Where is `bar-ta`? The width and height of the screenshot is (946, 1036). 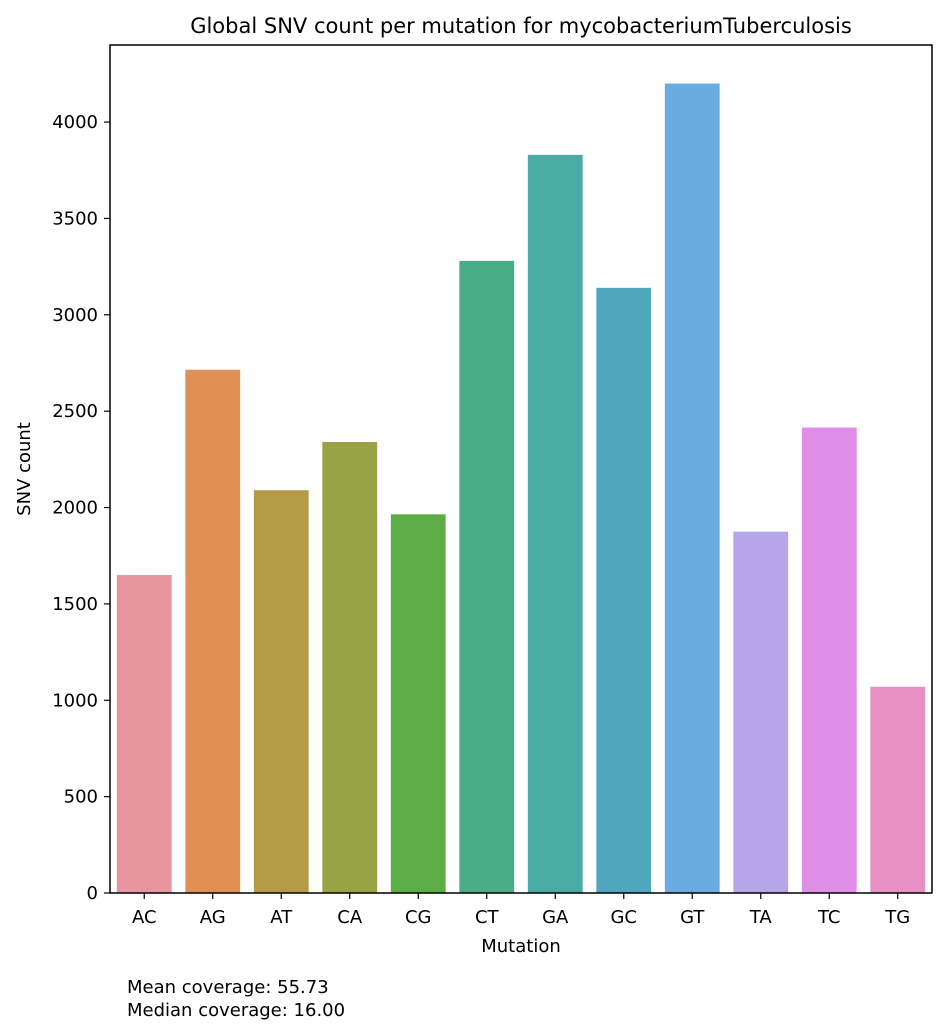
bar-ta is located at coordinates (761, 712).